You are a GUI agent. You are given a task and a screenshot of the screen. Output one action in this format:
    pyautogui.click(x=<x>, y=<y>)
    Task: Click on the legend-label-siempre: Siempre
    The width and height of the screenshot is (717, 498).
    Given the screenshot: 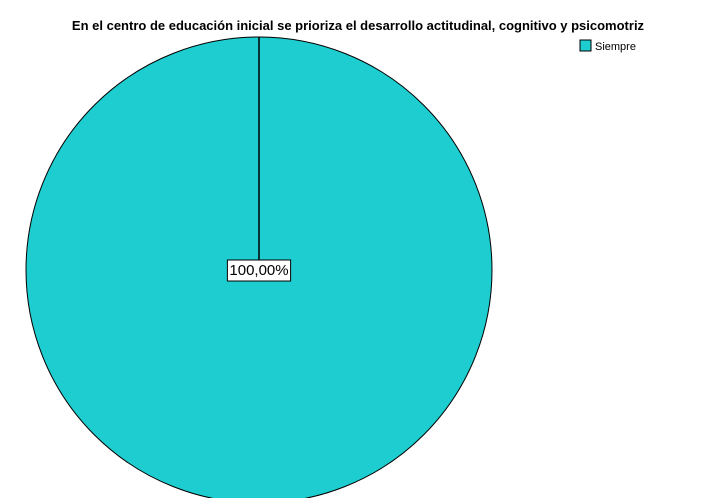 What is the action you would take?
    pyautogui.click(x=615, y=47)
    